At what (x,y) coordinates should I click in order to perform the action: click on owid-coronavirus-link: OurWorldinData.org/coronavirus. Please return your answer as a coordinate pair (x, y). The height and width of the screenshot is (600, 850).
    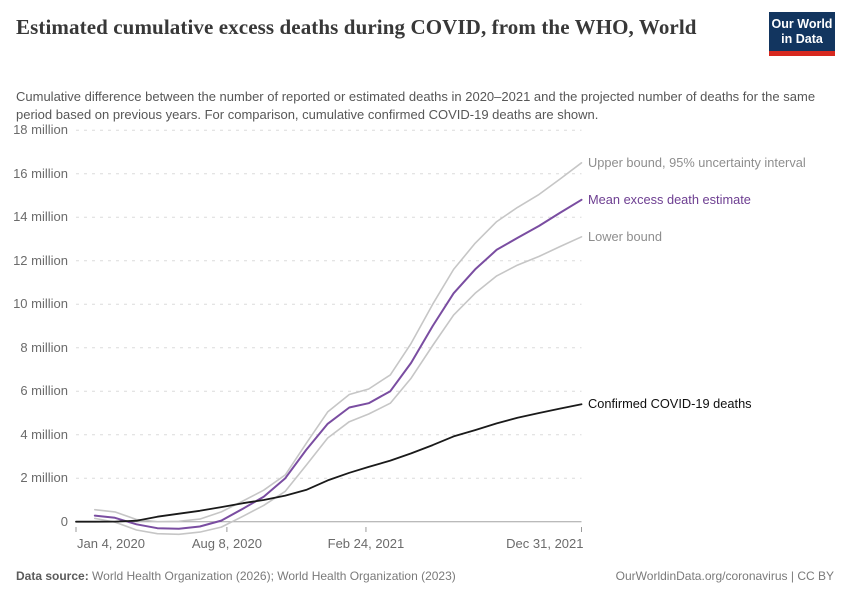
    Looking at the image, I should click on (701, 576).